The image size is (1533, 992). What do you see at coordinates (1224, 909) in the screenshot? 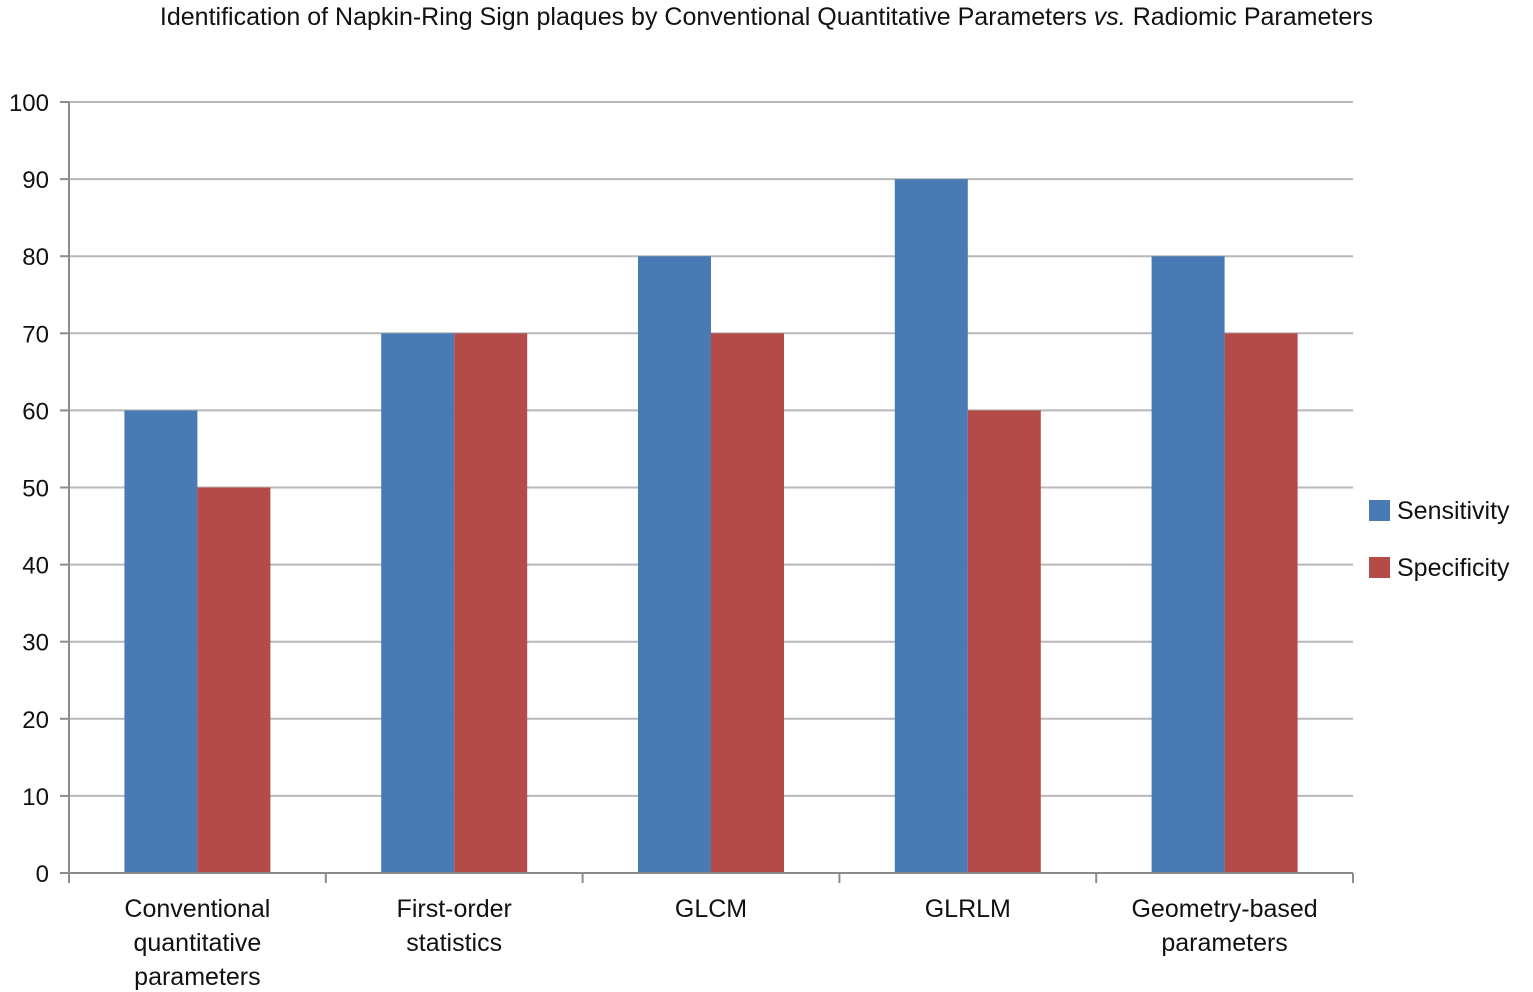
I see `x-tick-label-line: Geometry-based` at bounding box center [1224, 909].